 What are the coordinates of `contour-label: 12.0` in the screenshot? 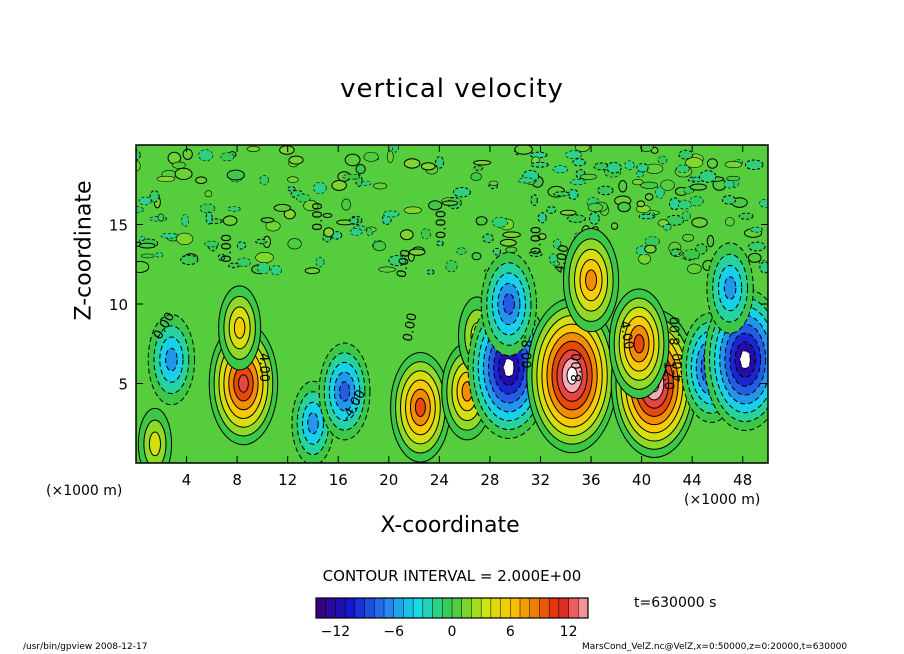 It's located at (667, 375).